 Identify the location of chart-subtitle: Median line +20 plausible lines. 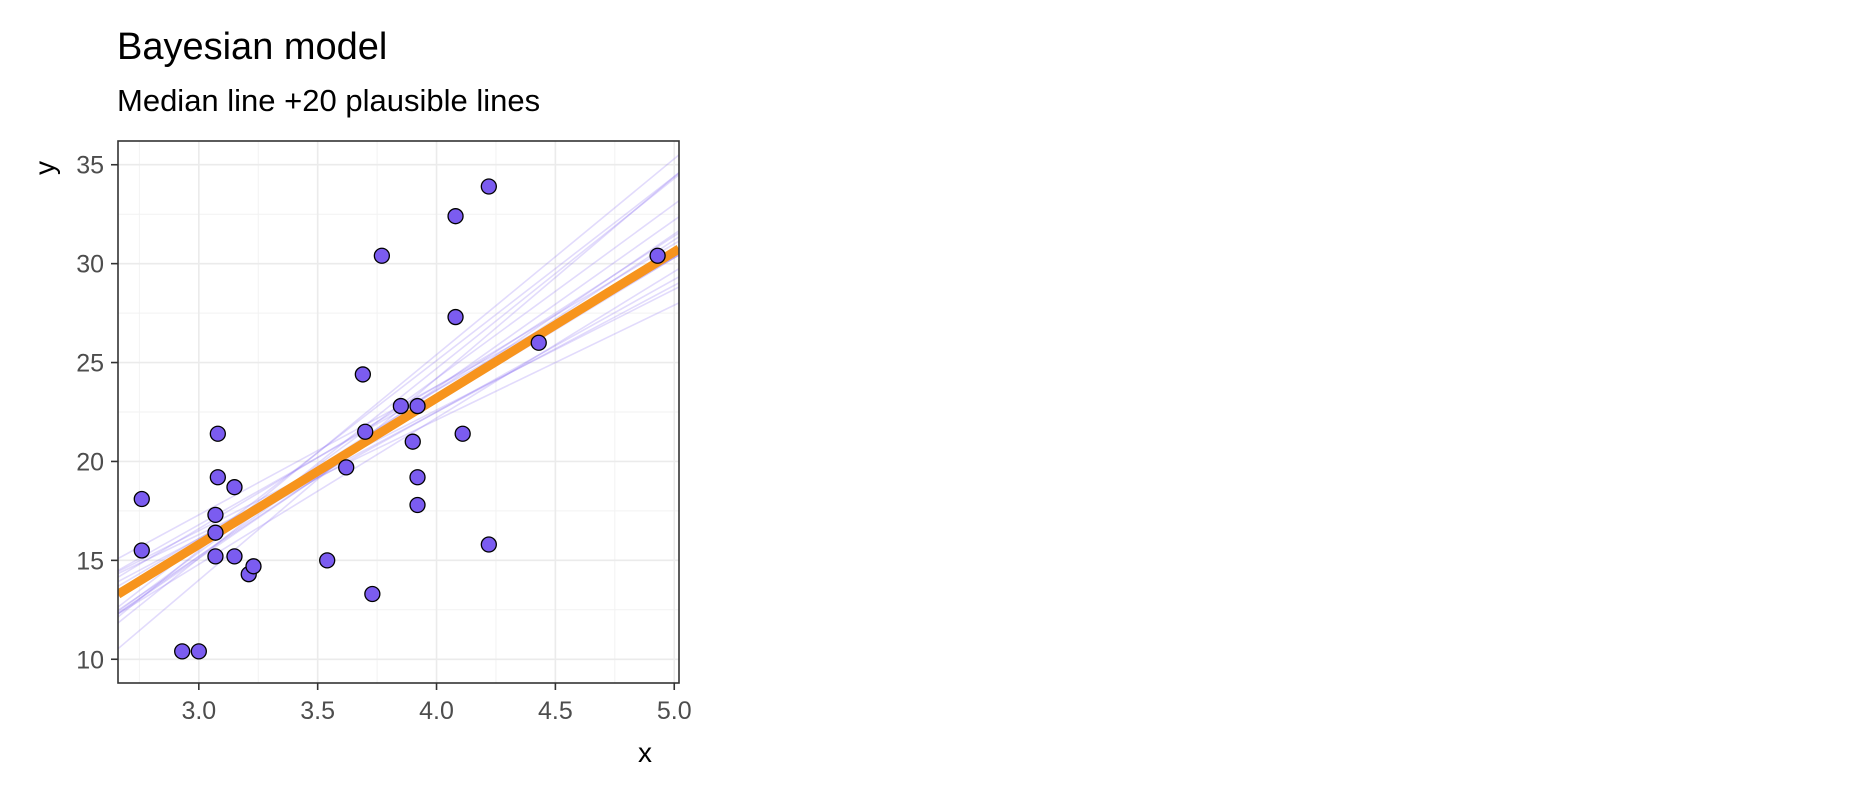
(328, 100).